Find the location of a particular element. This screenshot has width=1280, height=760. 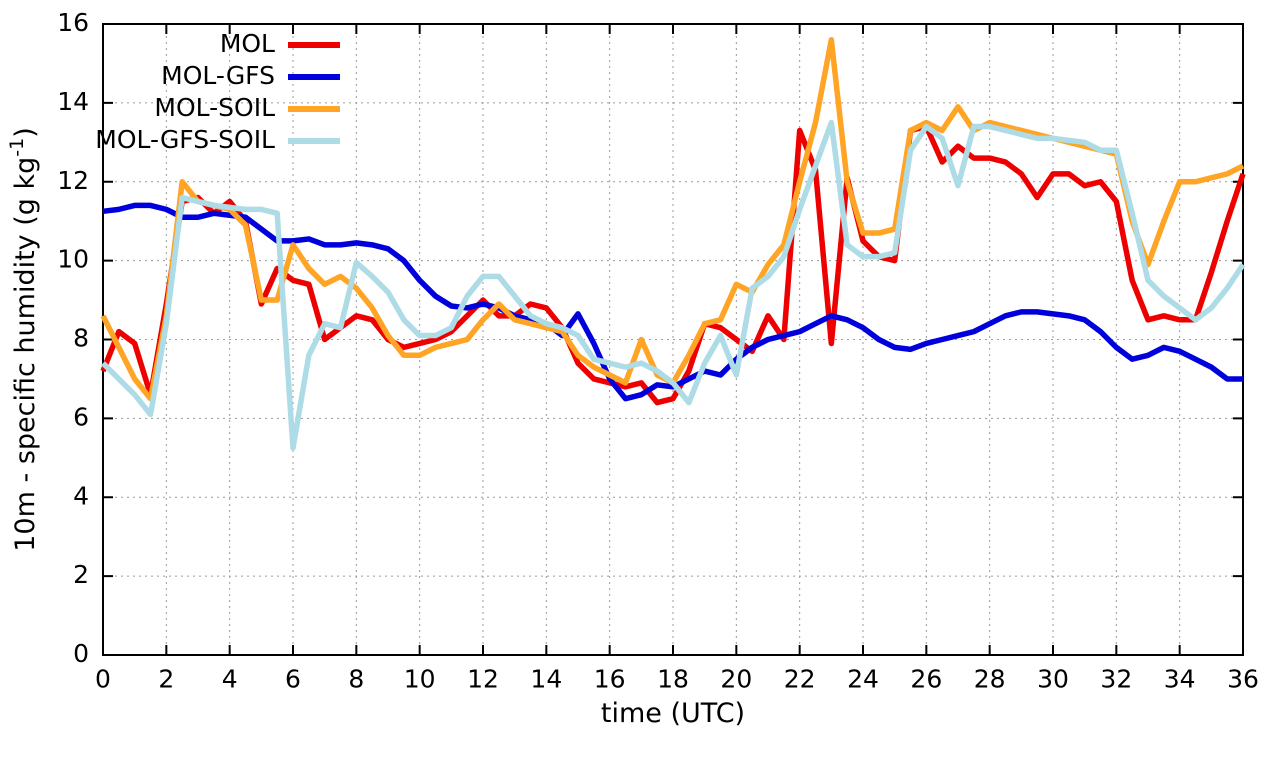

x-tick-label: 6 is located at coordinates (293, 678).